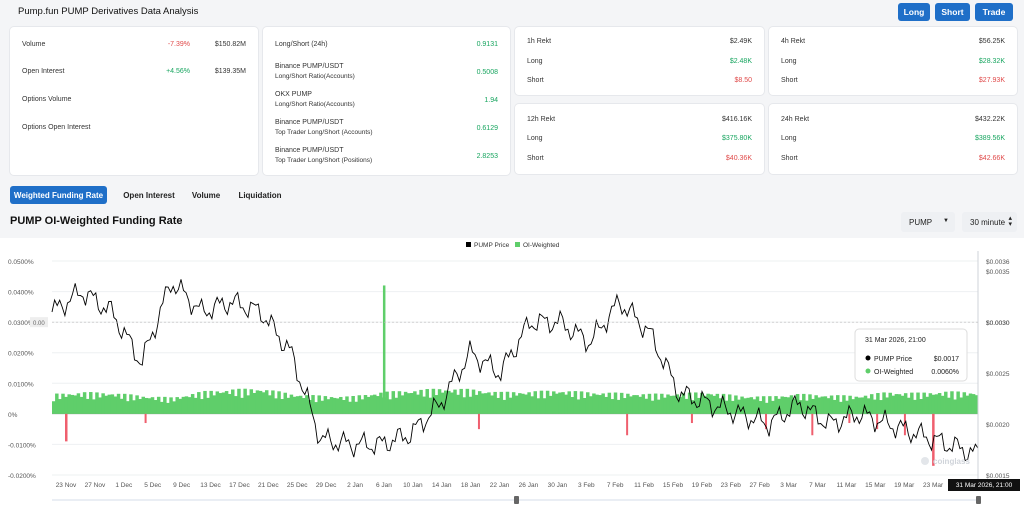 This screenshot has height=505, width=1024. Describe the element at coordinates (893, 119) in the screenshot. I see `rekt-total-row: 24h Rekt $432.22K` at that location.